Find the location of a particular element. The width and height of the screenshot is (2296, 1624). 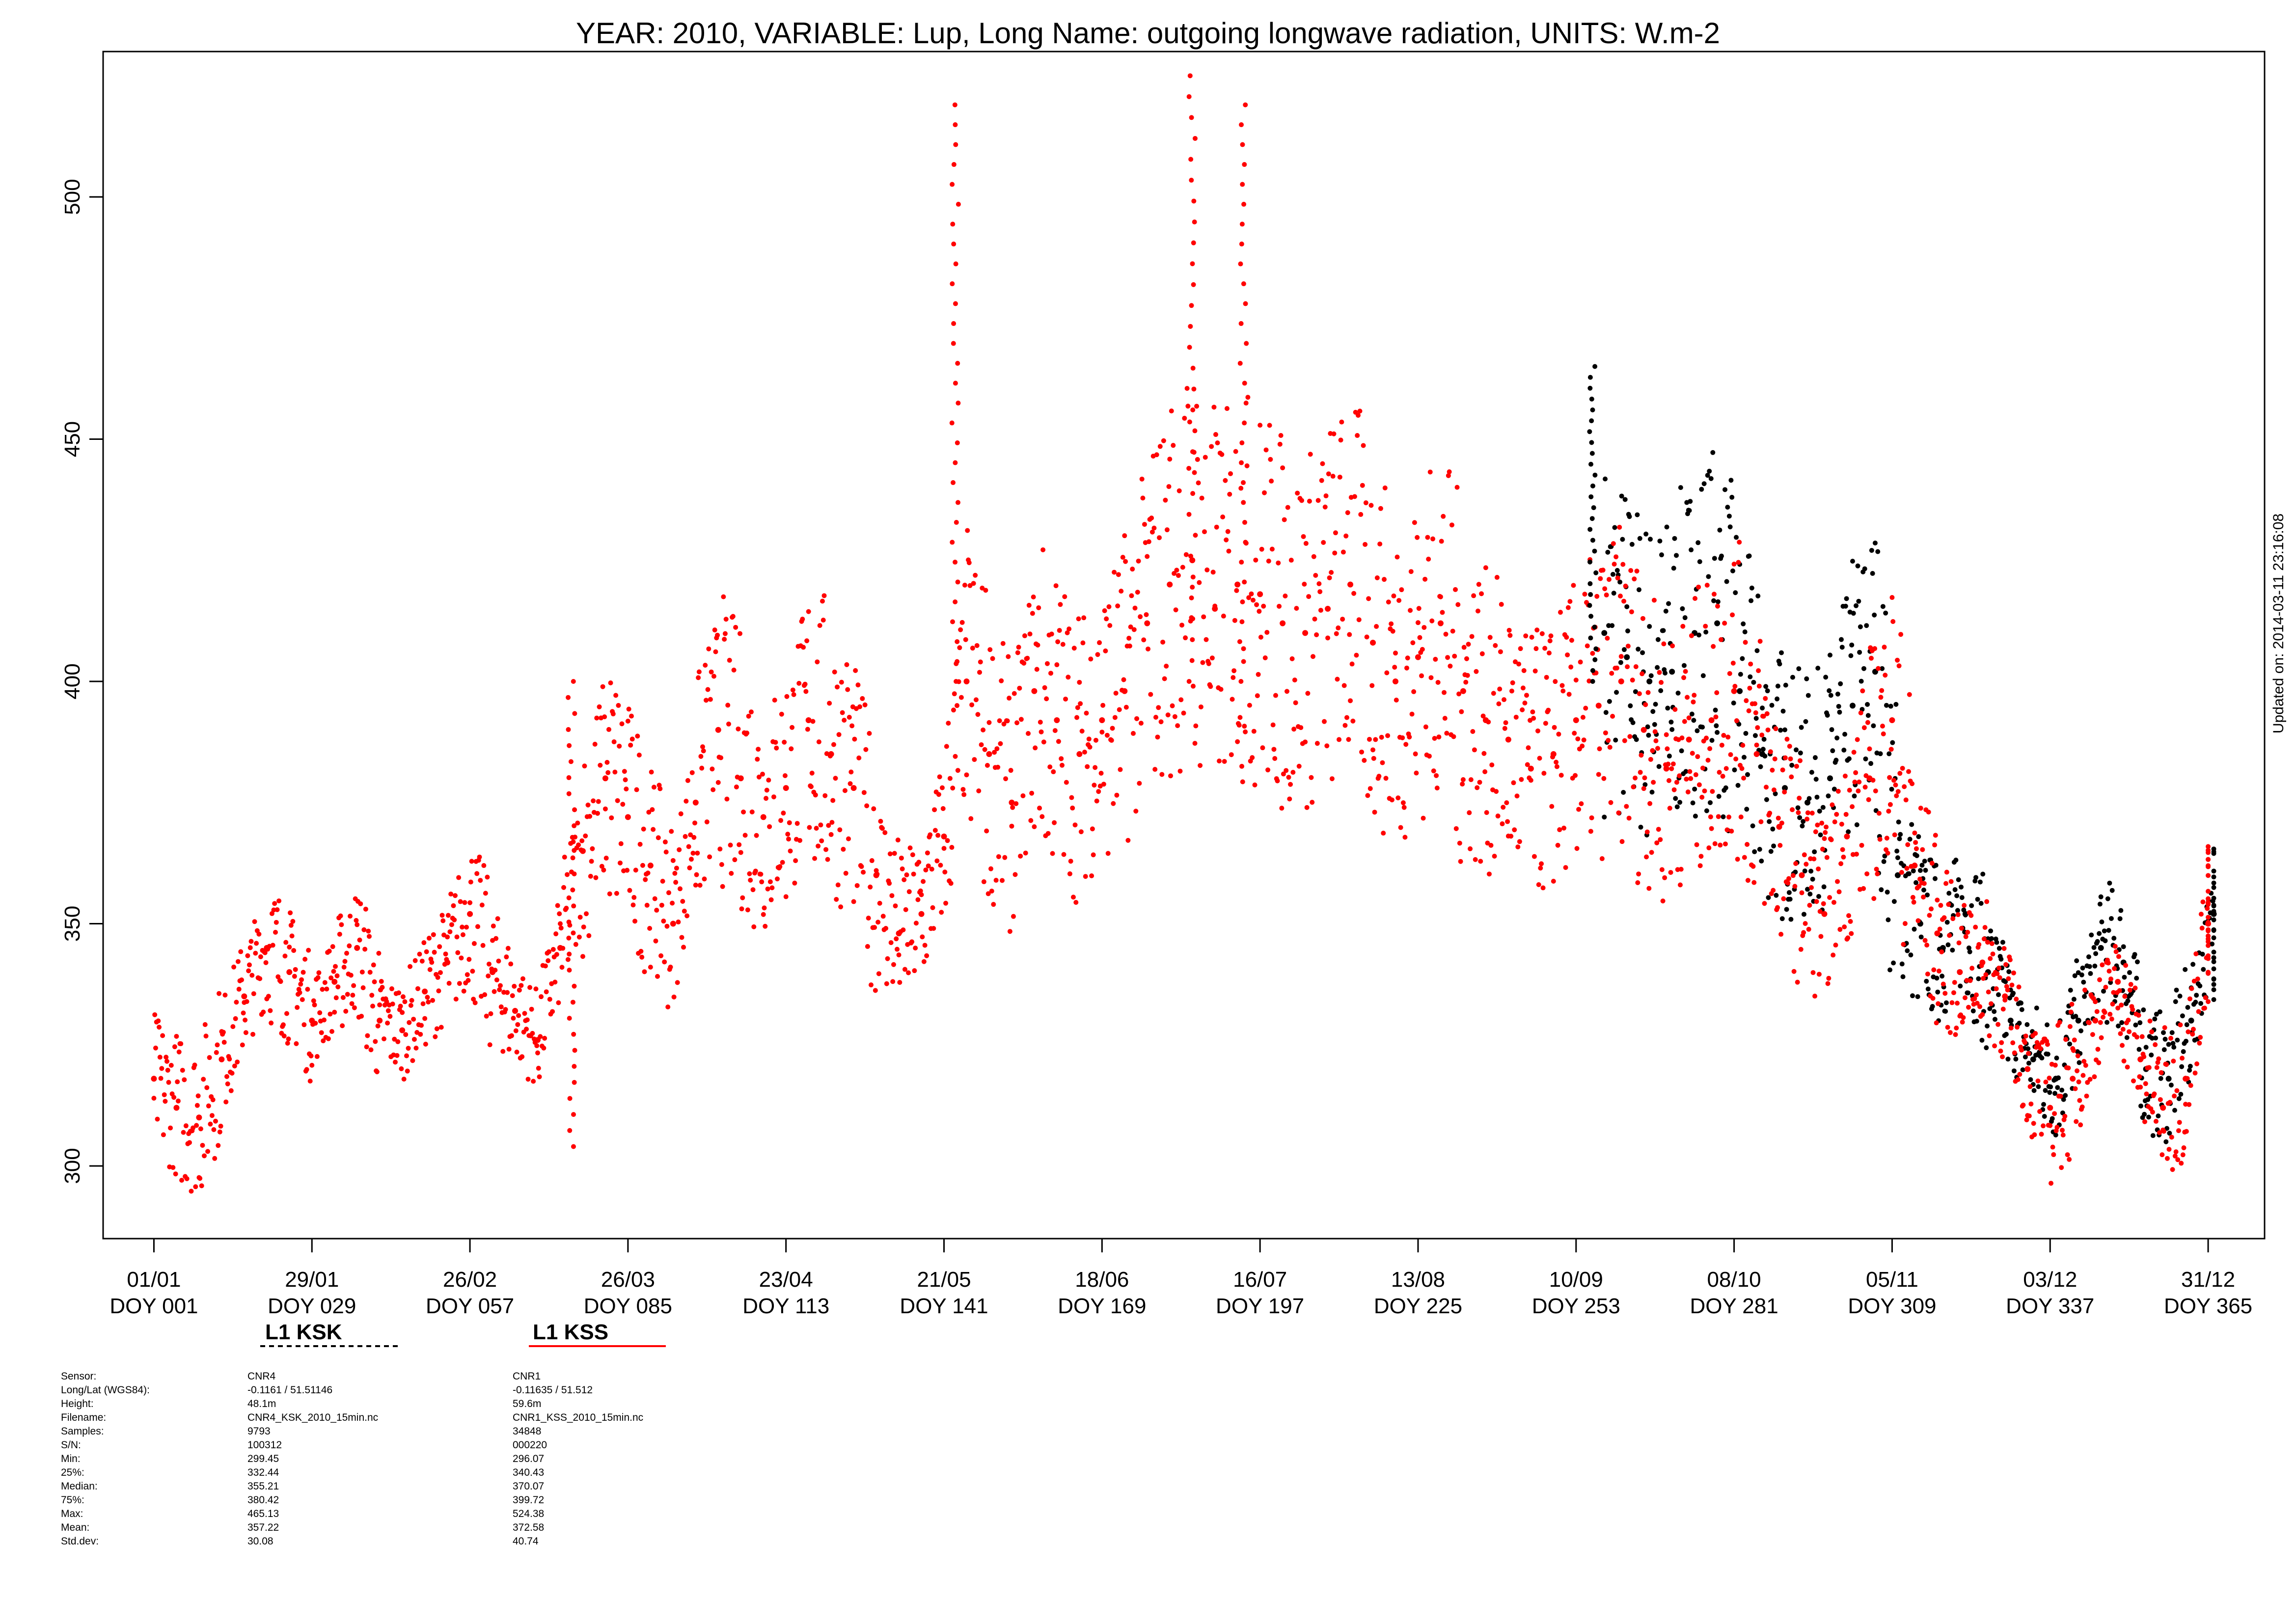

stats-cell: Sensor: is located at coordinates (79, 1376).